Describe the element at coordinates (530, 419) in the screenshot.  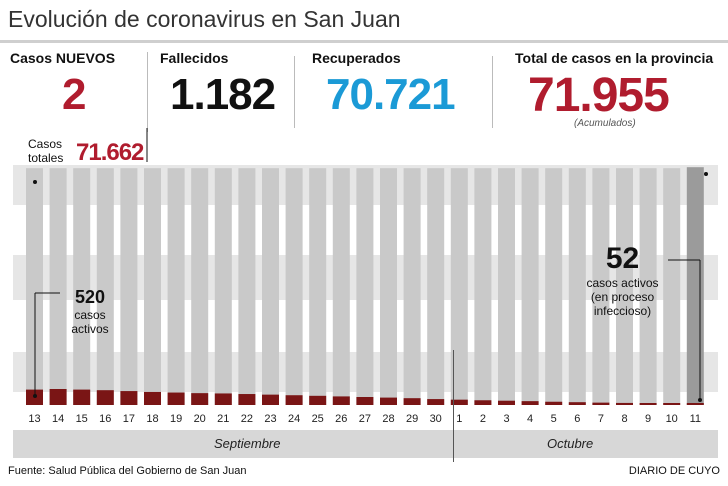
I see `tick-label-4: 4` at that location.